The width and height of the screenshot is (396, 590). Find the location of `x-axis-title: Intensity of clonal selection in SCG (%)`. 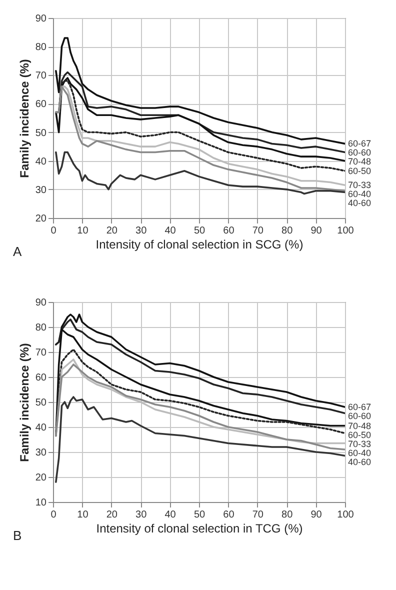

x-axis-title: Intensity of clonal selection in SCG (%) is located at coordinates (200, 245).